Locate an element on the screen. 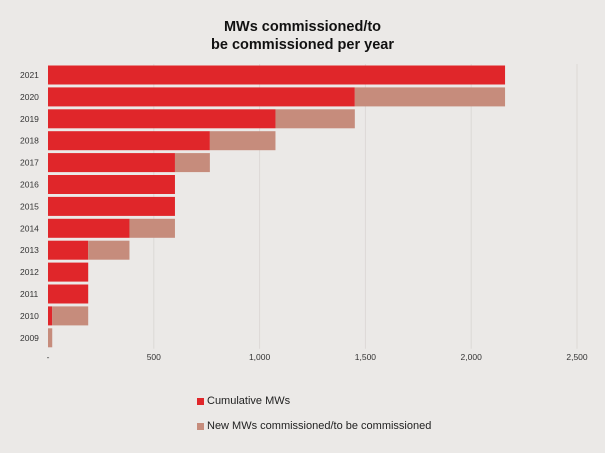 This screenshot has width=605, height=453. x-tick-label: - is located at coordinates (48, 357).